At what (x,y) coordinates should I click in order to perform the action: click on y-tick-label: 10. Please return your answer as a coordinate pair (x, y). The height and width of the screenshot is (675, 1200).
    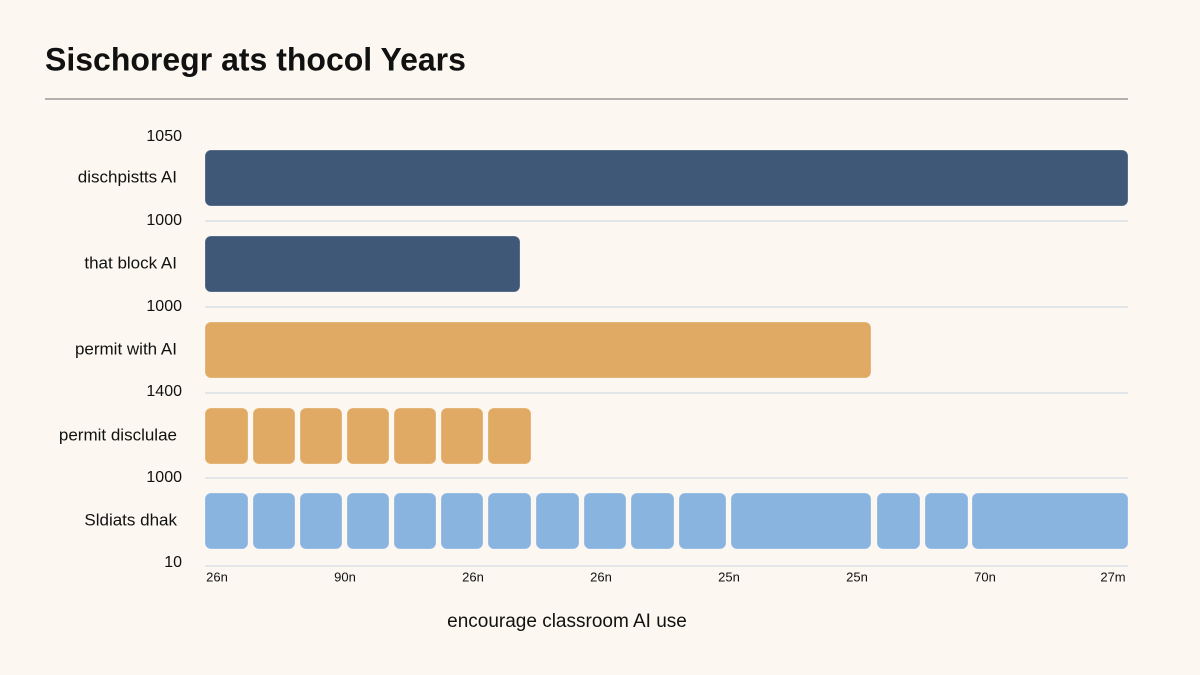
    Looking at the image, I should click on (173, 562).